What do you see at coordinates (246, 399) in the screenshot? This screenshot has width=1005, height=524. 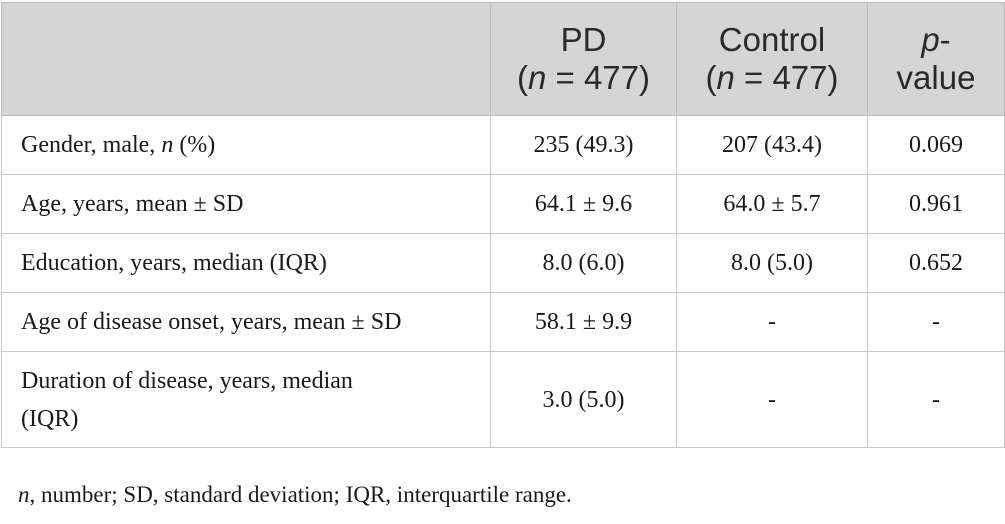 I see `row-label: Duration of disease, years, median (IQR)` at bounding box center [246, 399].